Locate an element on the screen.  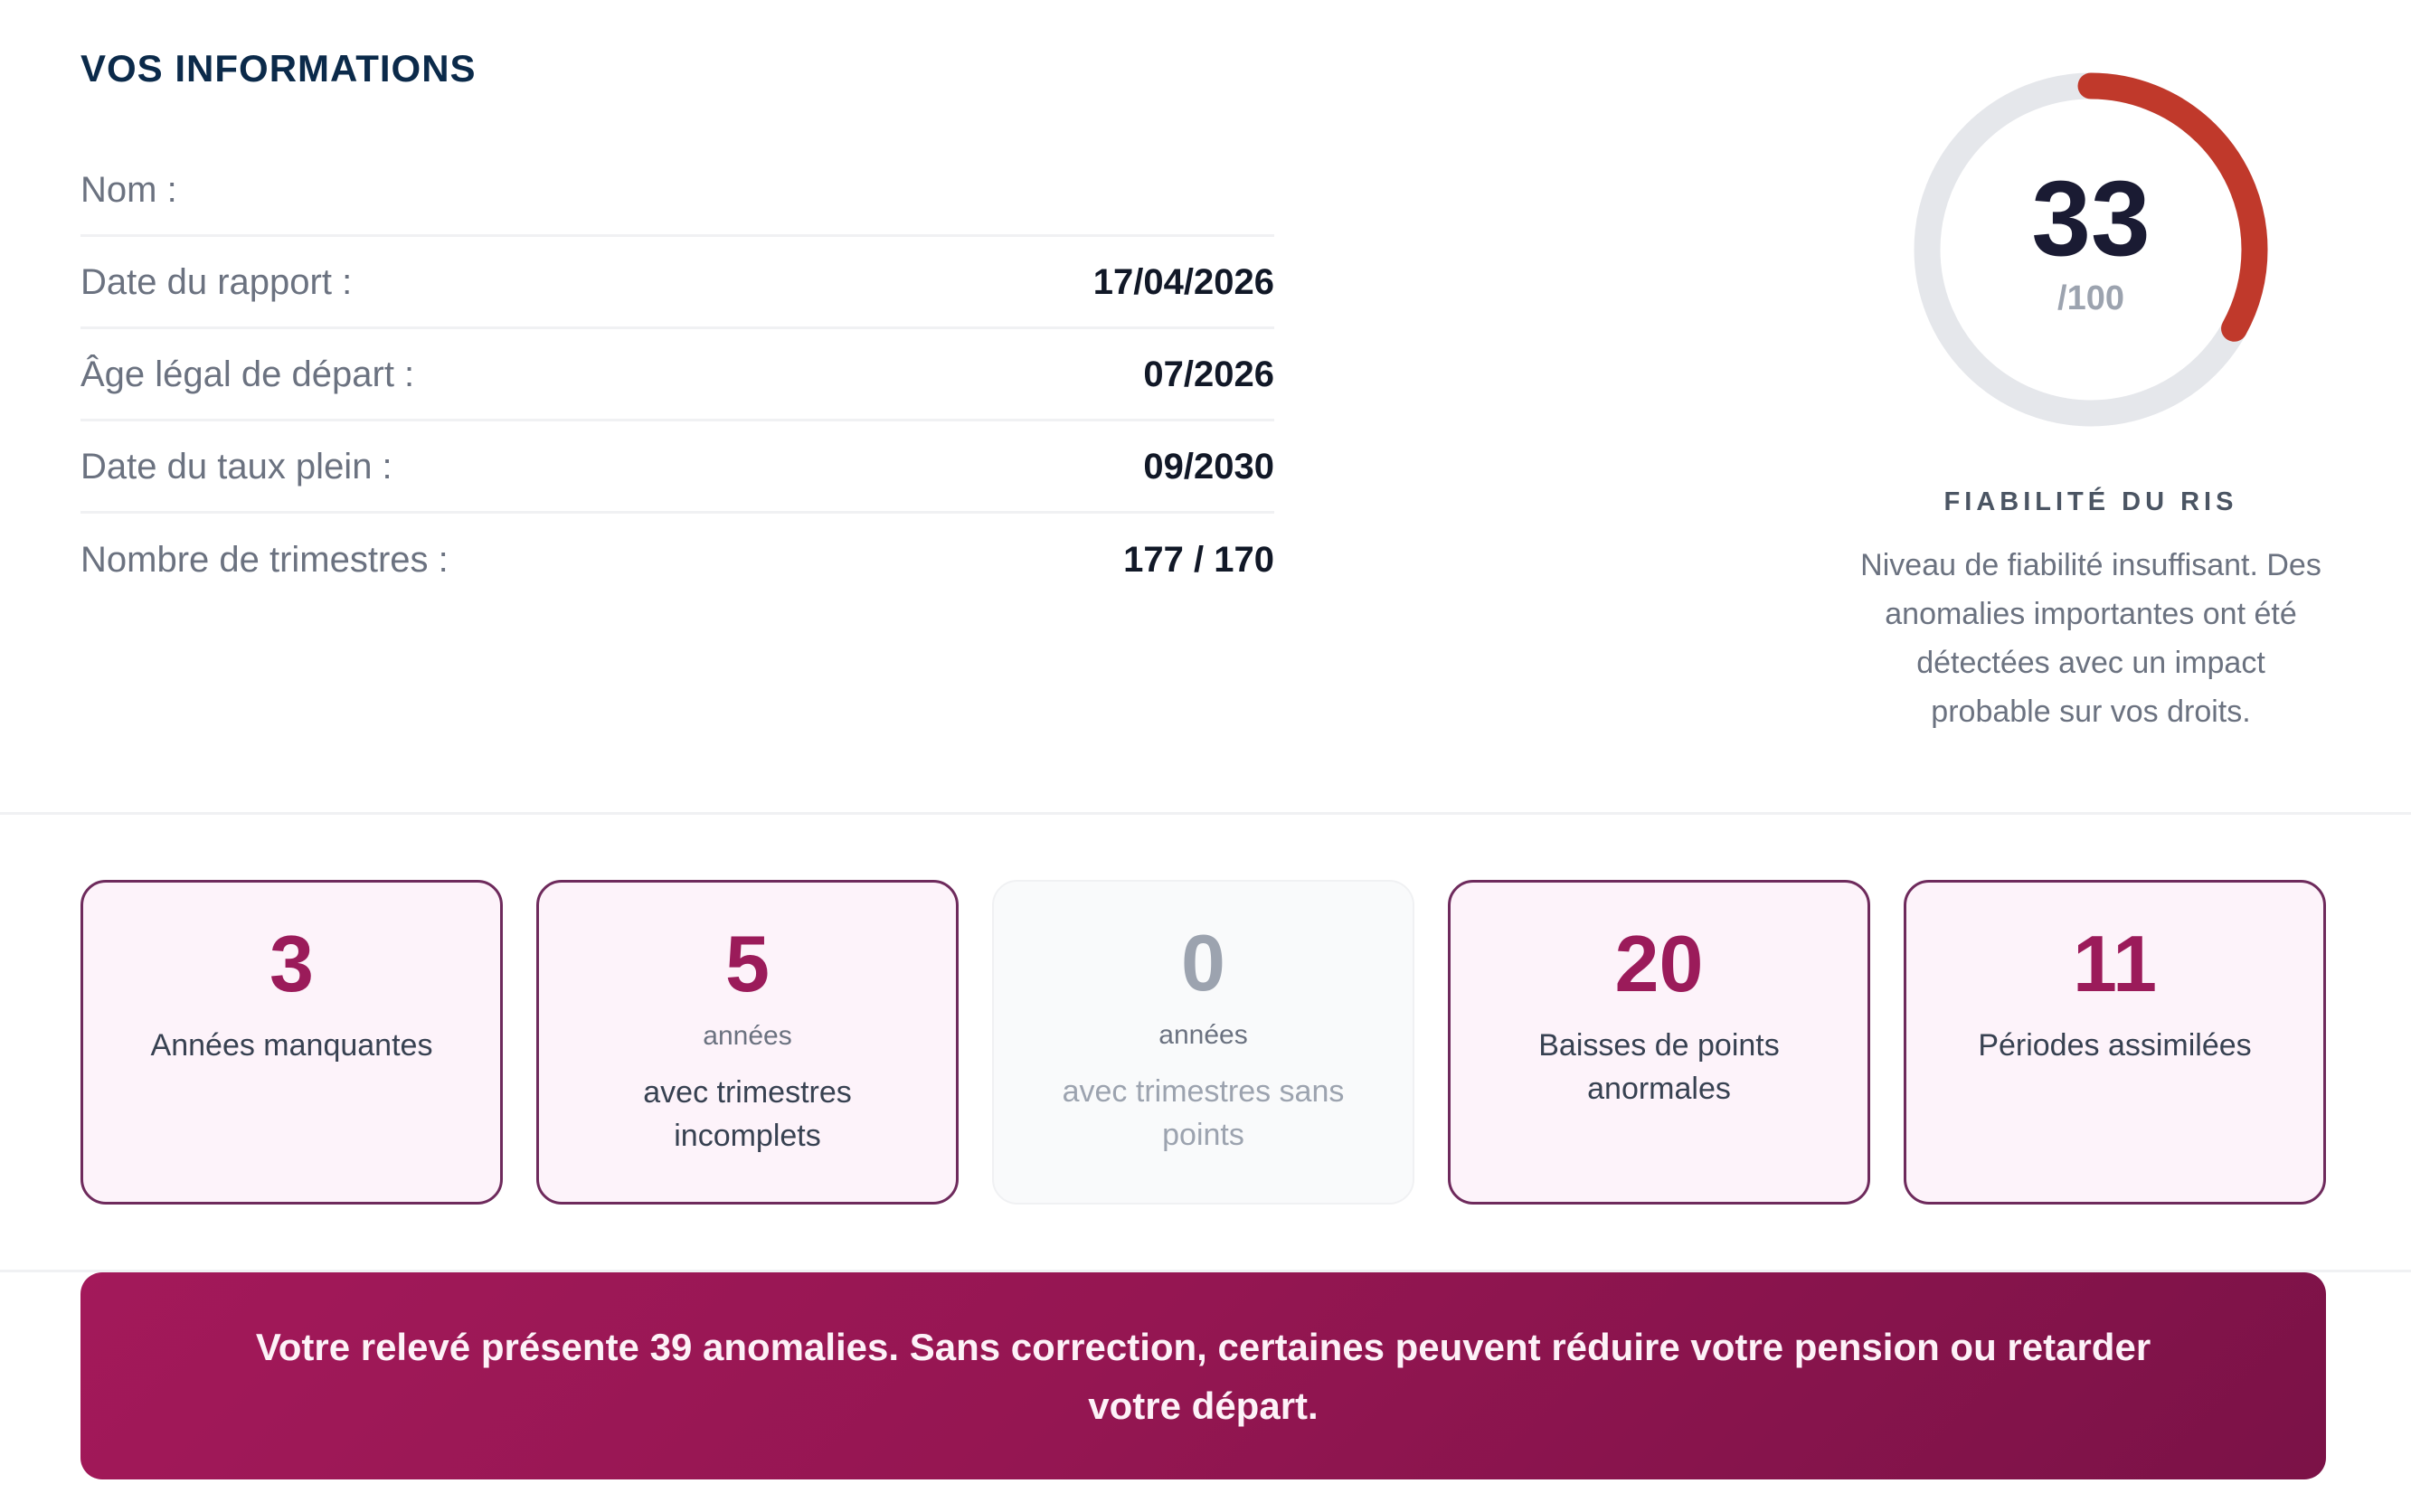
stat-card-quarters-without-points: 0 années avec trimestres sans points is located at coordinates (1203, 1042).